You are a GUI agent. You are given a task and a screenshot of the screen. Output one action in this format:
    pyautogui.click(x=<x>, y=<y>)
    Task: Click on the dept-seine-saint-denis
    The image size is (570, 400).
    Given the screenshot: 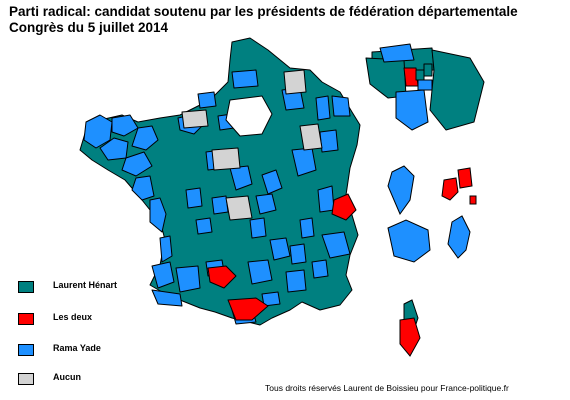 What is the action you would take?
    pyautogui.click(x=428, y=70)
    